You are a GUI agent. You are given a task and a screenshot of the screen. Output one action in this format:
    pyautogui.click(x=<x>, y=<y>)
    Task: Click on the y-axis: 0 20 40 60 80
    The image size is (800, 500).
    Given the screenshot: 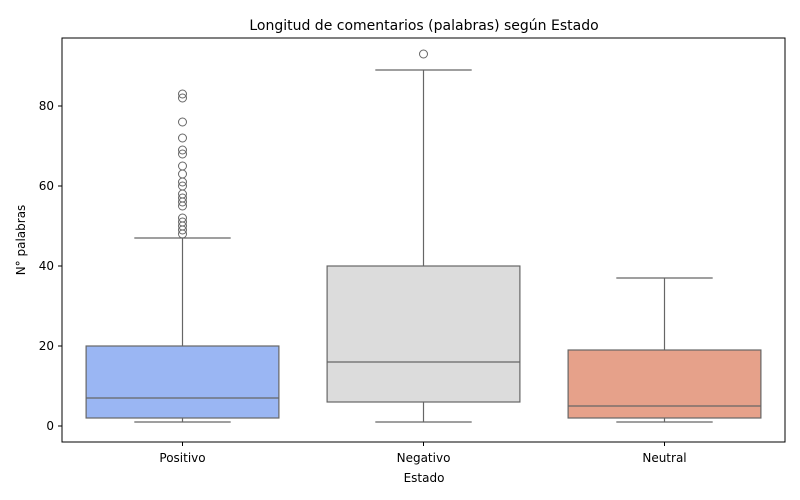 What is the action you would take?
    pyautogui.click(x=50, y=266)
    